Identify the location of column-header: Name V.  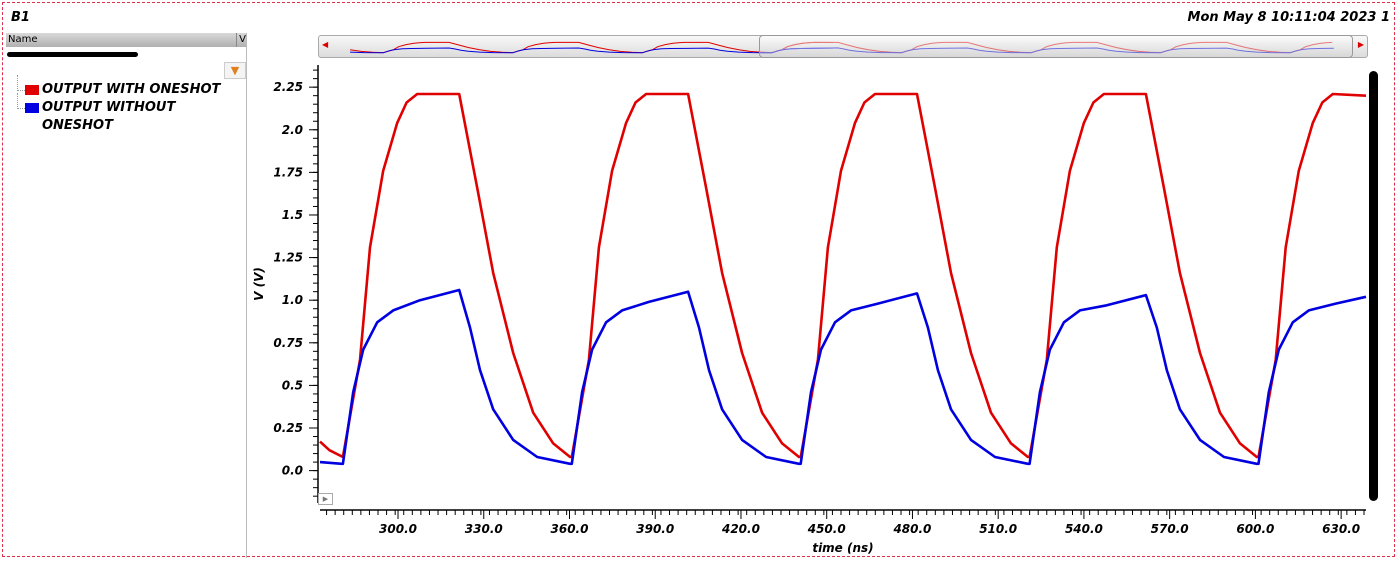
(126, 40).